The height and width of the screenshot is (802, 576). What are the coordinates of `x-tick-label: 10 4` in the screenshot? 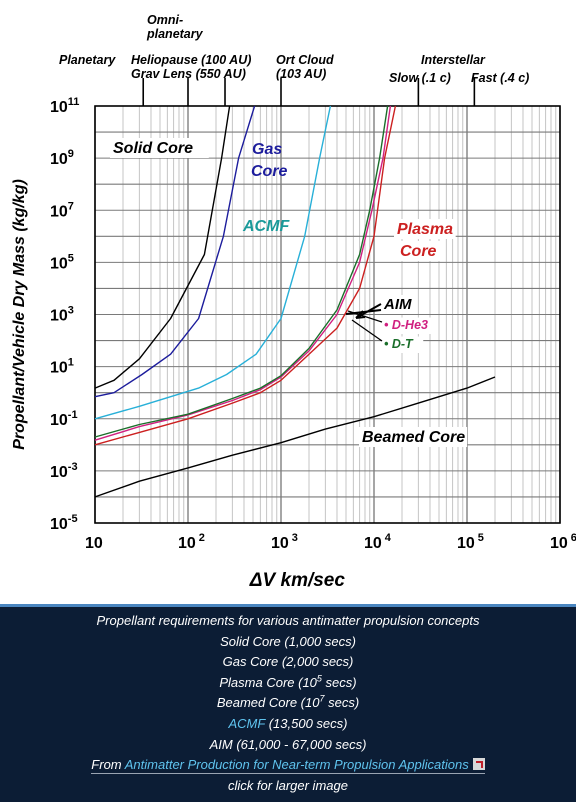 It's located at (378, 542).